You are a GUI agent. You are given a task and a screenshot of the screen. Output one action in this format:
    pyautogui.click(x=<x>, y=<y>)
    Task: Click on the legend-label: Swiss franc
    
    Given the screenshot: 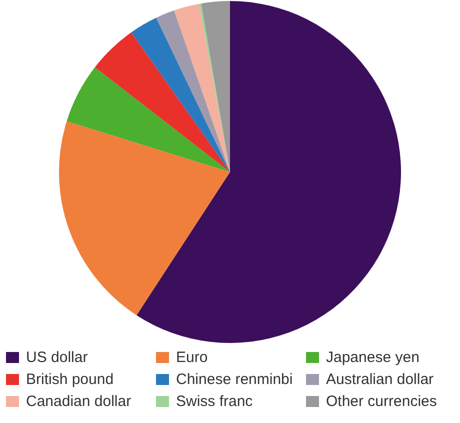 What is the action you would take?
    pyautogui.click(x=214, y=401)
    